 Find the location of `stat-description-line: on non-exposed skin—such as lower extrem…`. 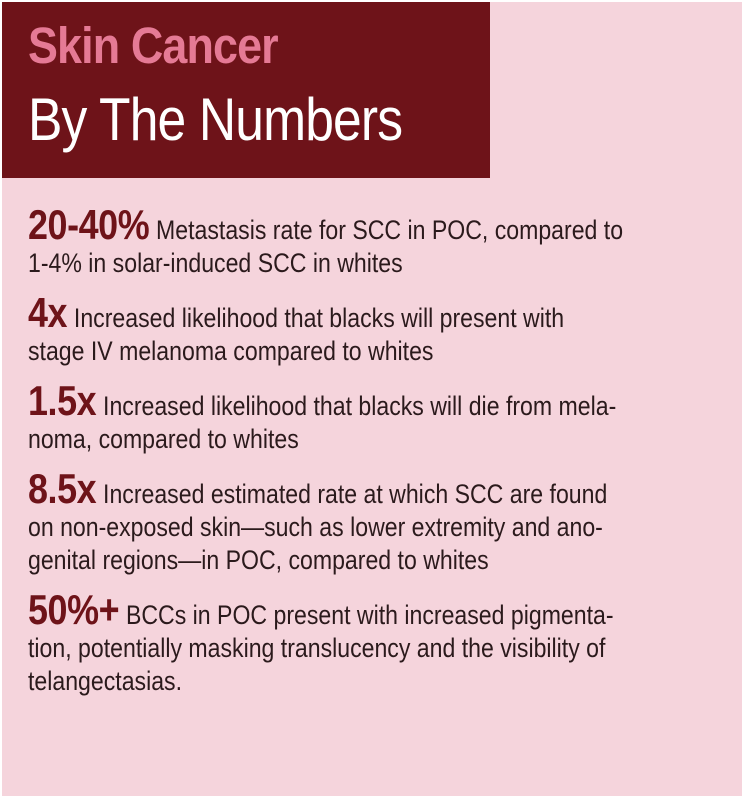

stat-description-line: on non-exposed skin—such as lower extrem… is located at coordinates (315, 527).